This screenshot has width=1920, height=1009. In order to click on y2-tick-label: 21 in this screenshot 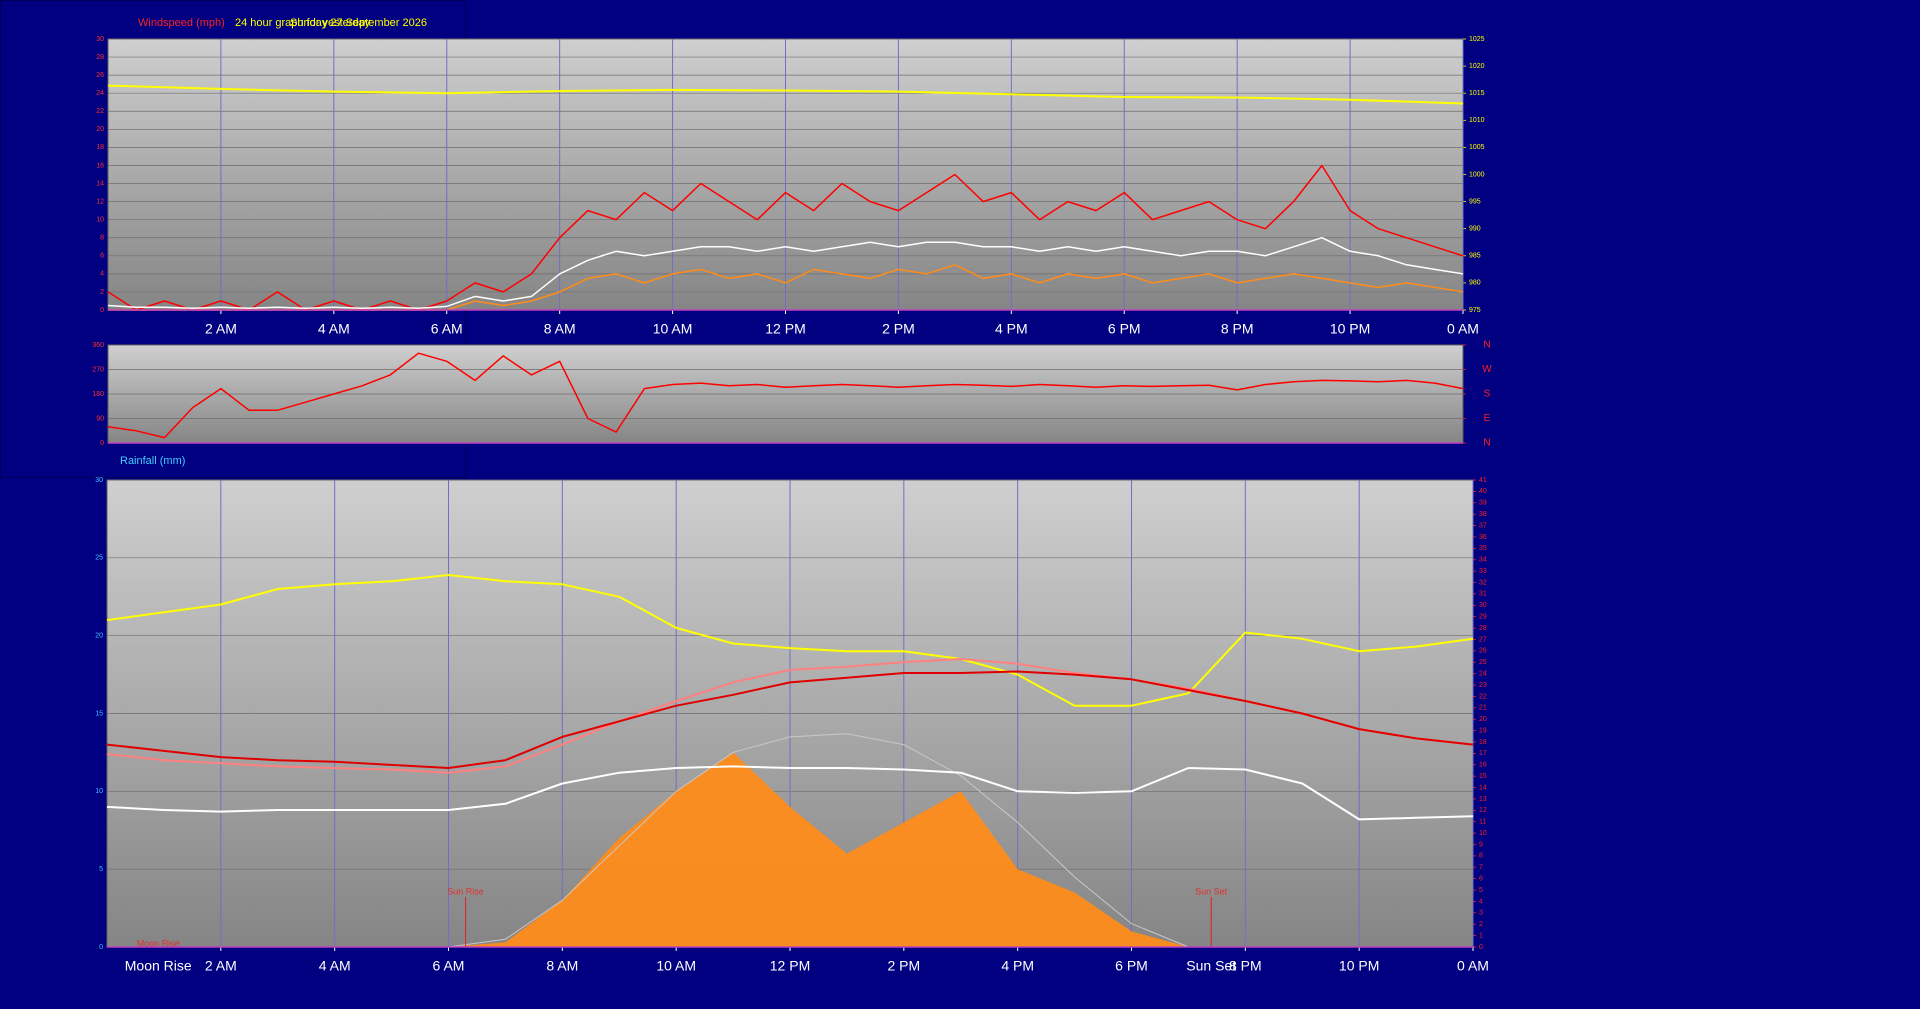, I will do `click(1483, 708)`.